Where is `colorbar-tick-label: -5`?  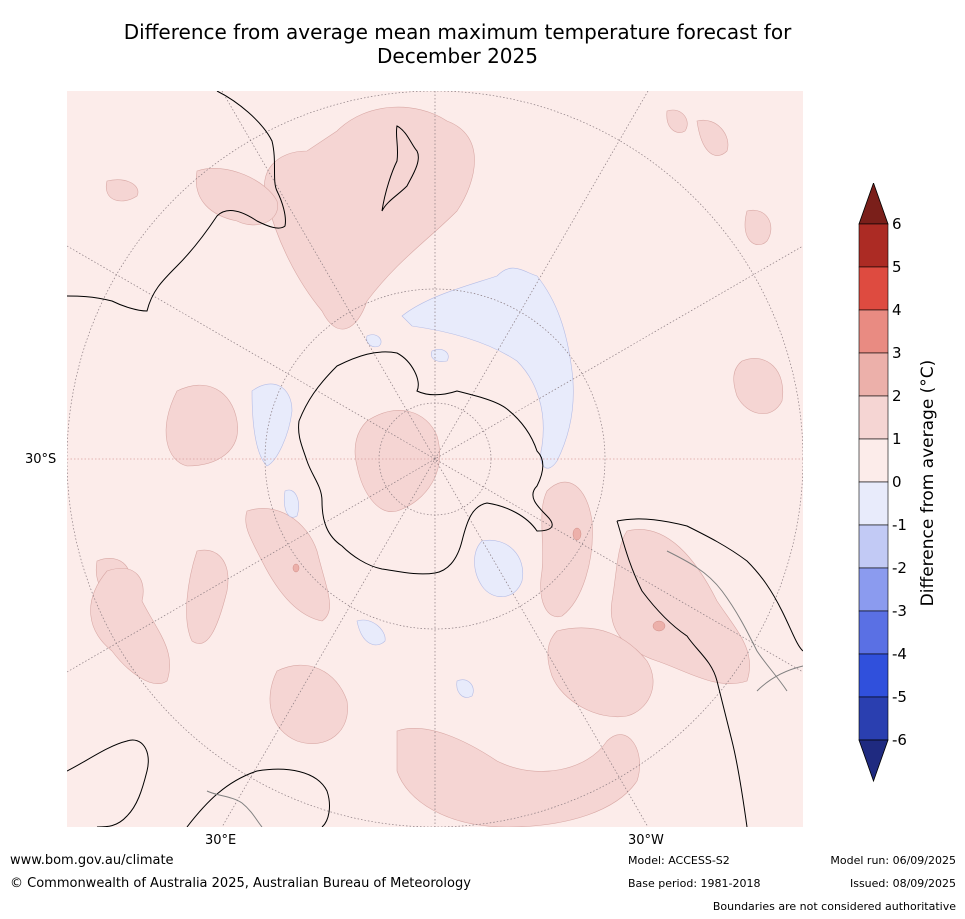 colorbar-tick-label: -5 is located at coordinates (899, 697).